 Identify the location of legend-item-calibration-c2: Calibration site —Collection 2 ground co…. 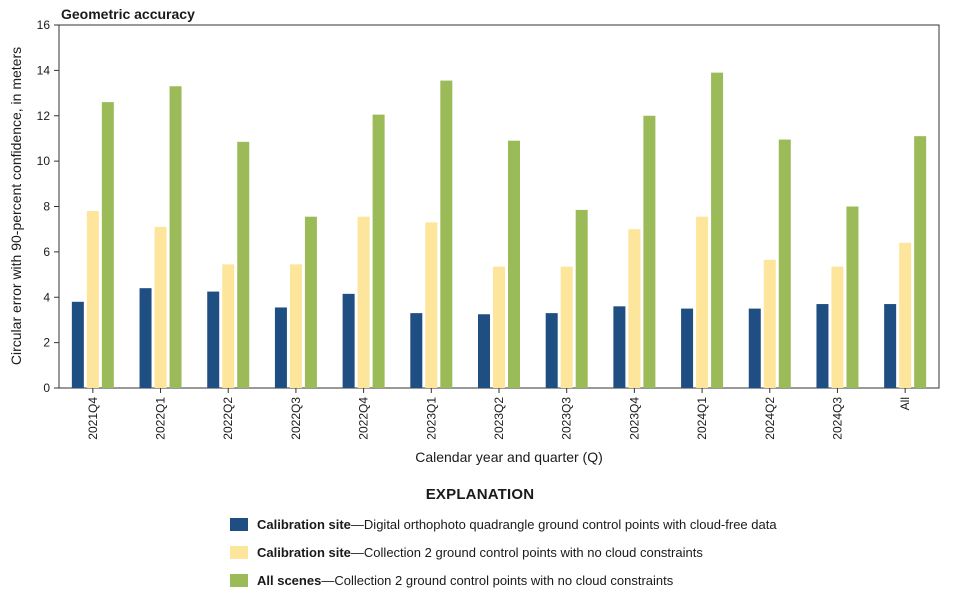
(466, 552).